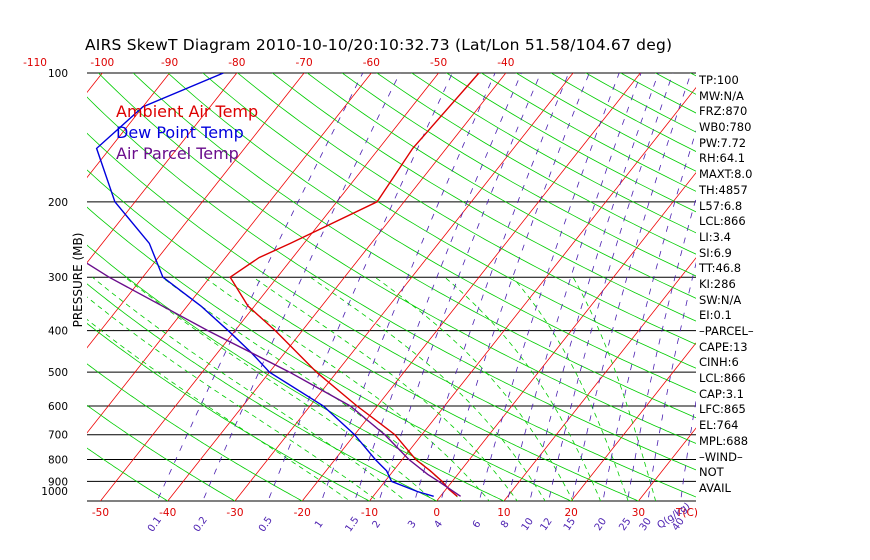 The width and height of the screenshot is (870, 560). Describe the element at coordinates (58, 482) in the screenshot. I see `pressure-label-900: 900` at that location.